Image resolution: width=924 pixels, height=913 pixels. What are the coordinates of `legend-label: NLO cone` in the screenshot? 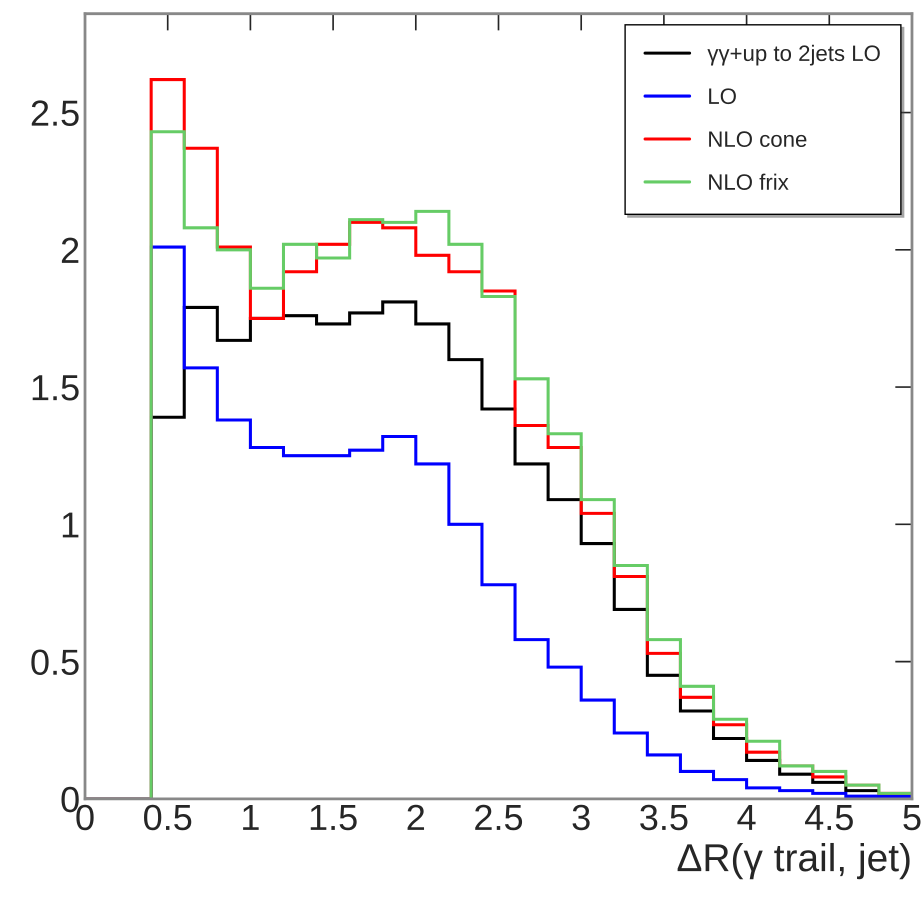 It's located at (757, 139).